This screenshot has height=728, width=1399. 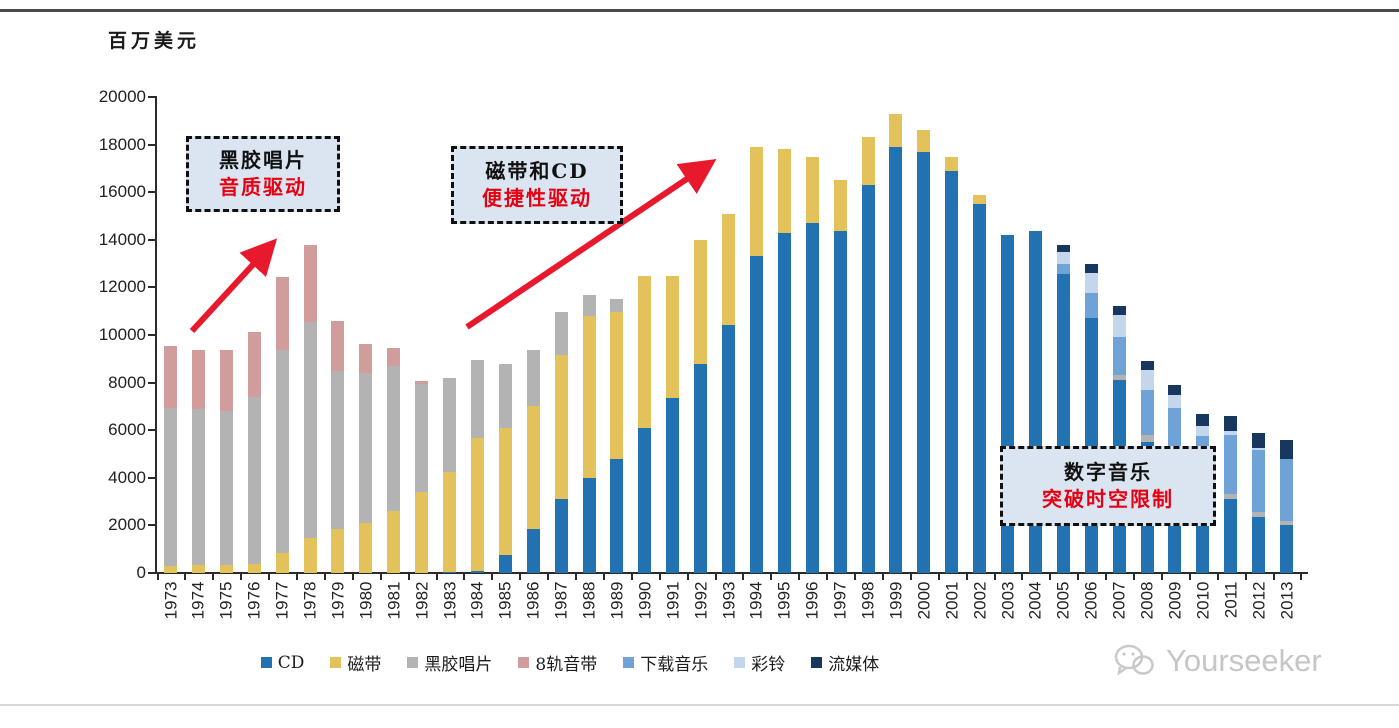 What do you see at coordinates (1175, 600) in the screenshot?
I see `x-axis-label-2009: 2009` at bounding box center [1175, 600].